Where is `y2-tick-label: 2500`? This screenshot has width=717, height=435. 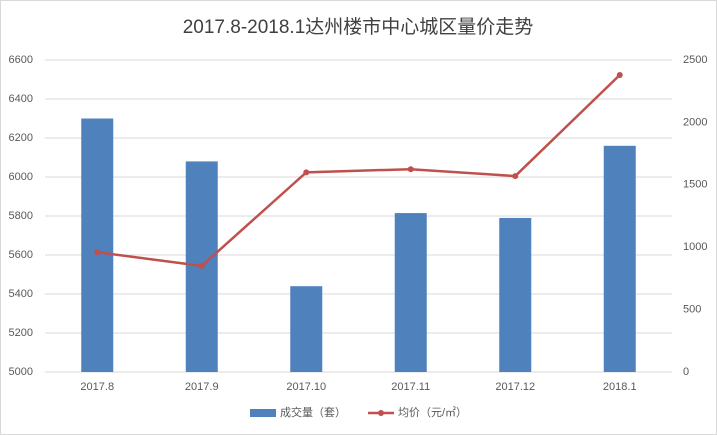
y2-tick-label: 2500 is located at coordinates (695, 60).